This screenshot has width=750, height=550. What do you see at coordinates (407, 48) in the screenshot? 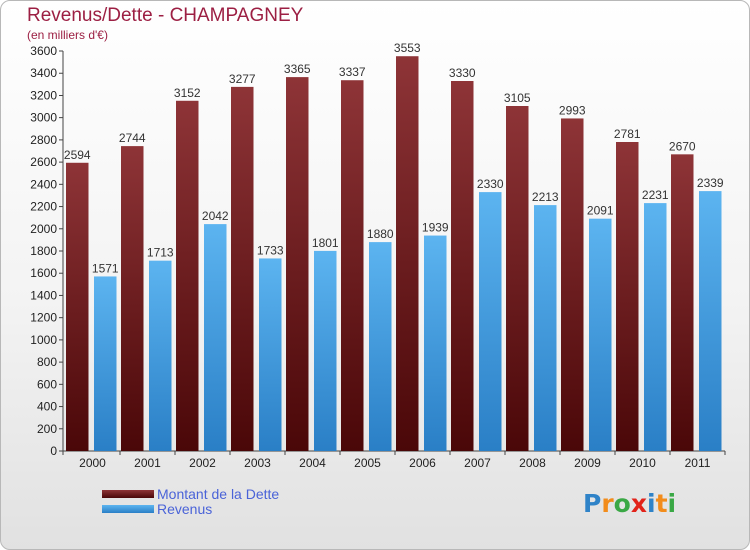
I see `data-label-dette: 3553` at bounding box center [407, 48].